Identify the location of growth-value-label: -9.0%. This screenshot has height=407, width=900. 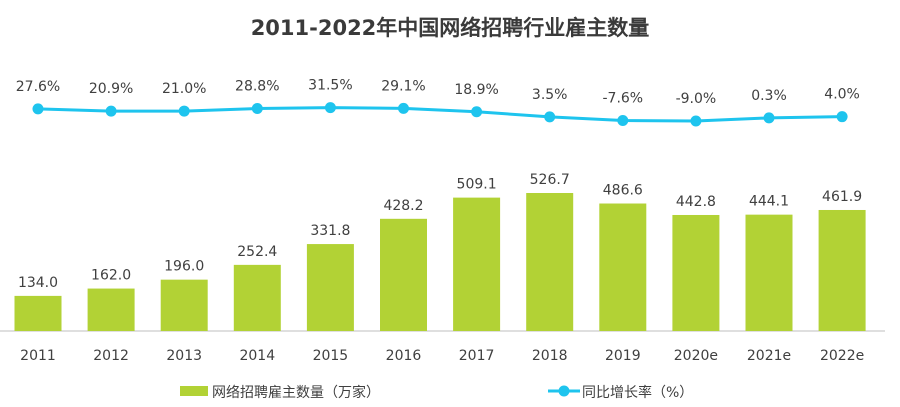
(696, 99).